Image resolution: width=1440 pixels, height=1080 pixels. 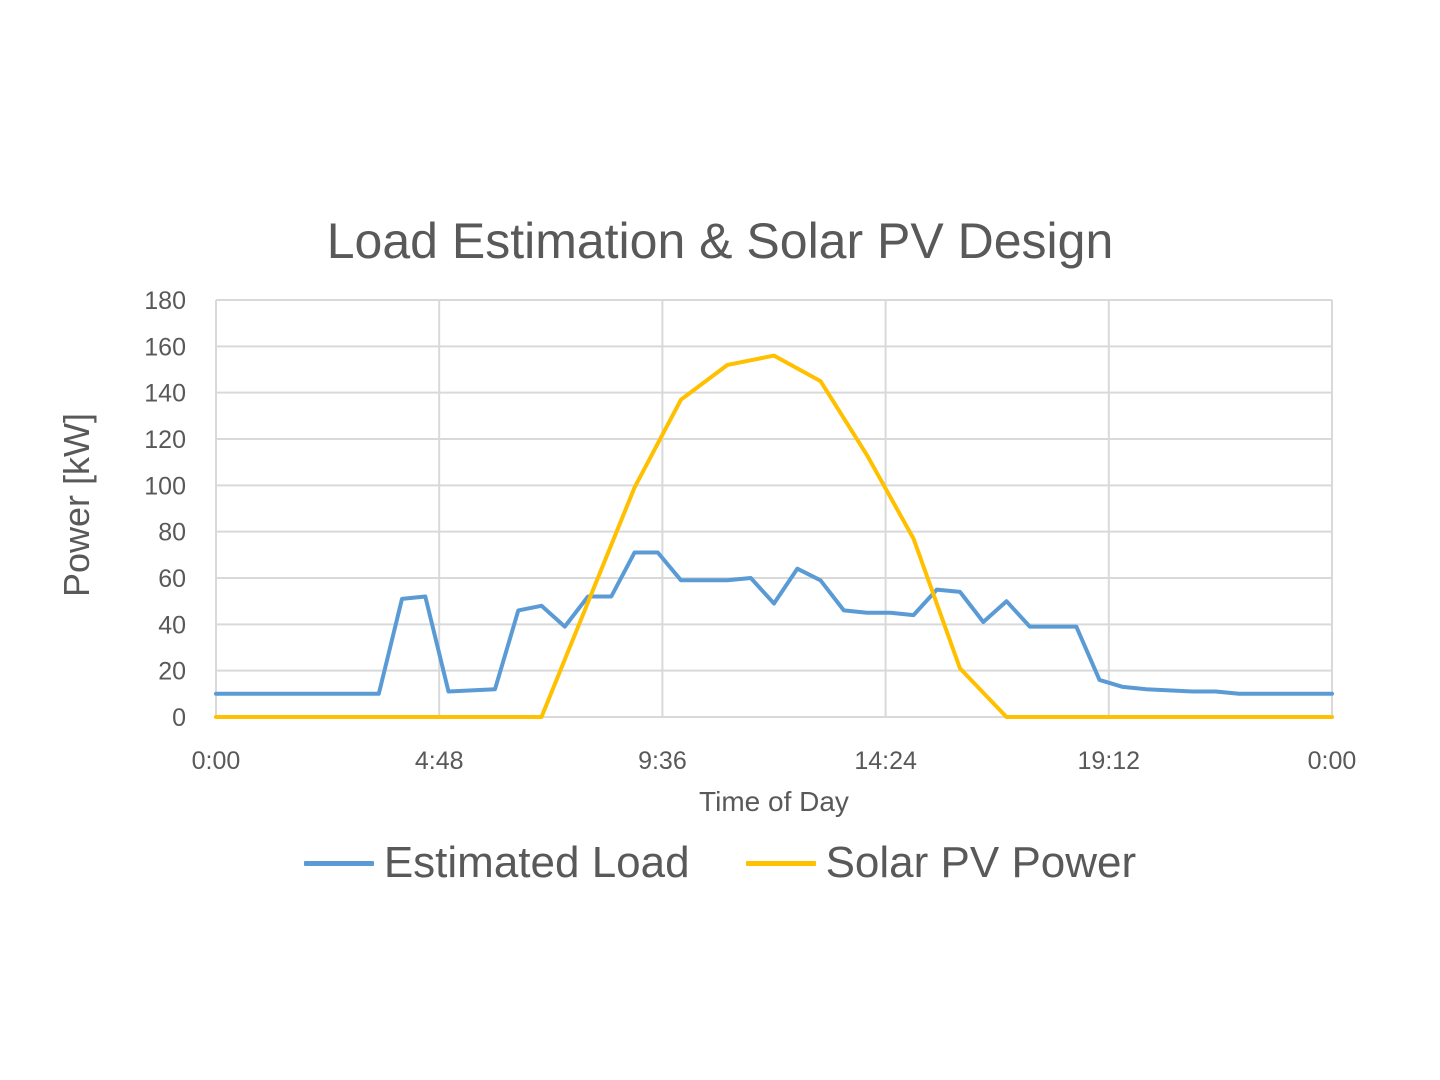 What do you see at coordinates (179, 718) in the screenshot?
I see `y-tick-label: 0` at bounding box center [179, 718].